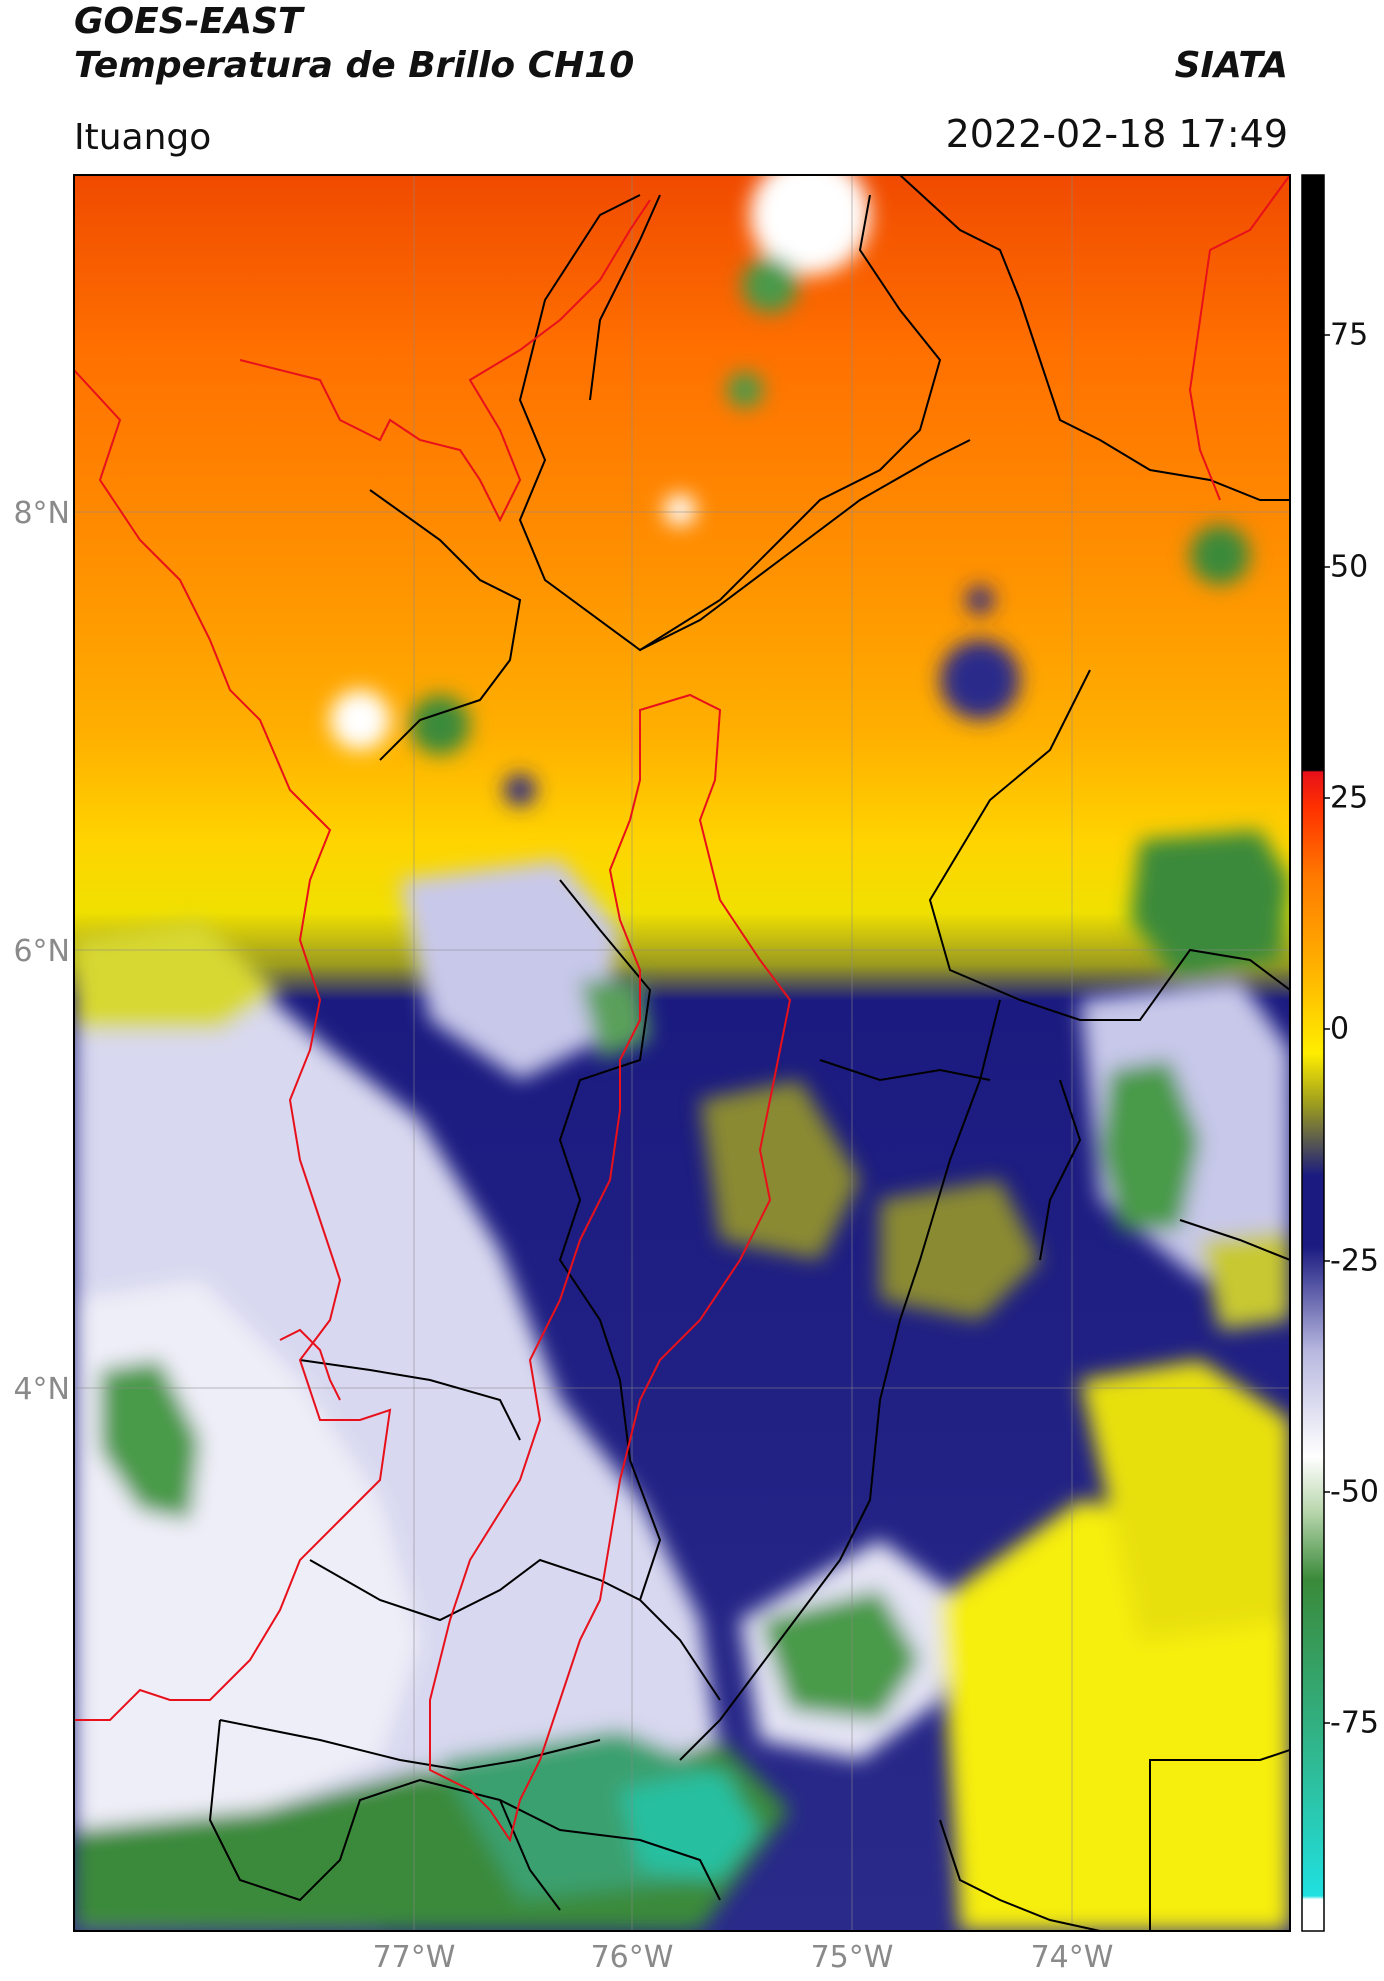 Image resolution: width=1384 pixels, height=1981 pixels. What do you see at coordinates (1349, 798) in the screenshot?
I see `colorbar-tick-25: 25` at bounding box center [1349, 798].